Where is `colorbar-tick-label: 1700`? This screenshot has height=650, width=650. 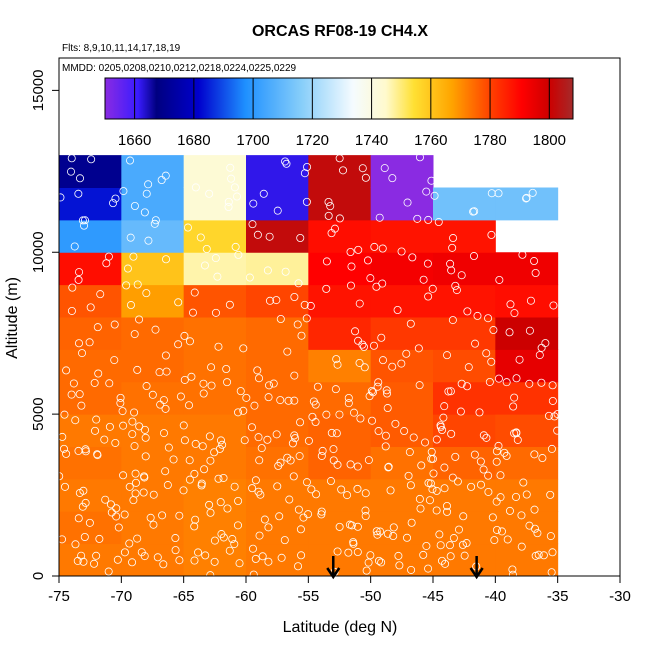
colorbar-tick-label: 1700 is located at coordinates (252, 140).